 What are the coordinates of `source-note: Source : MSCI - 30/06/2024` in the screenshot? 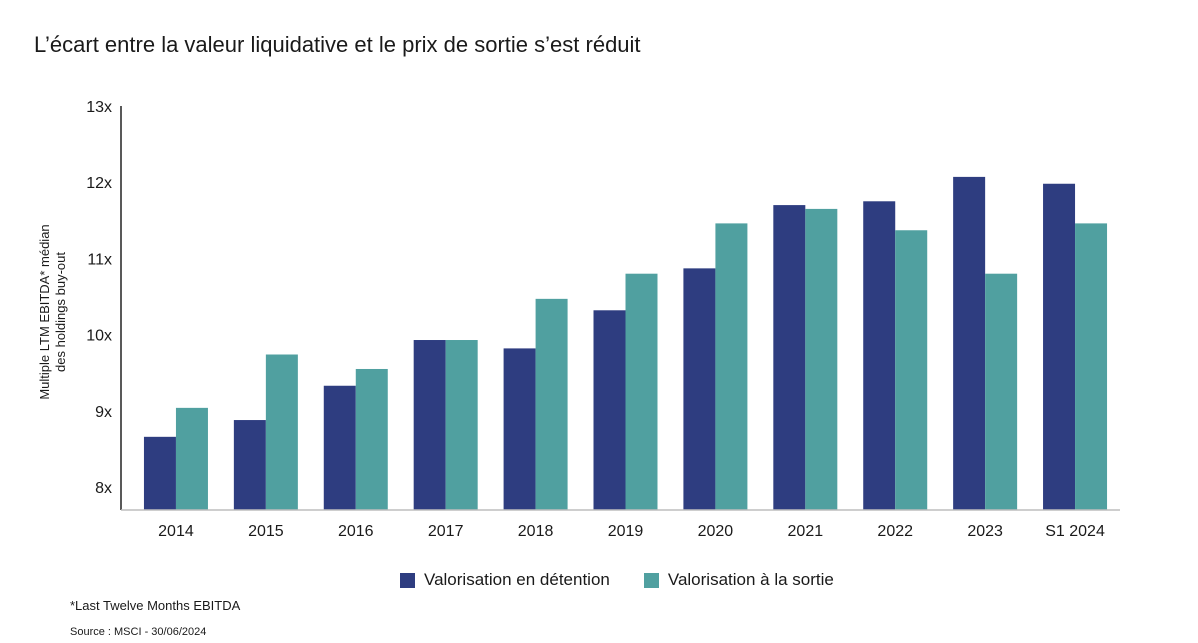 It's located at (138, 632).